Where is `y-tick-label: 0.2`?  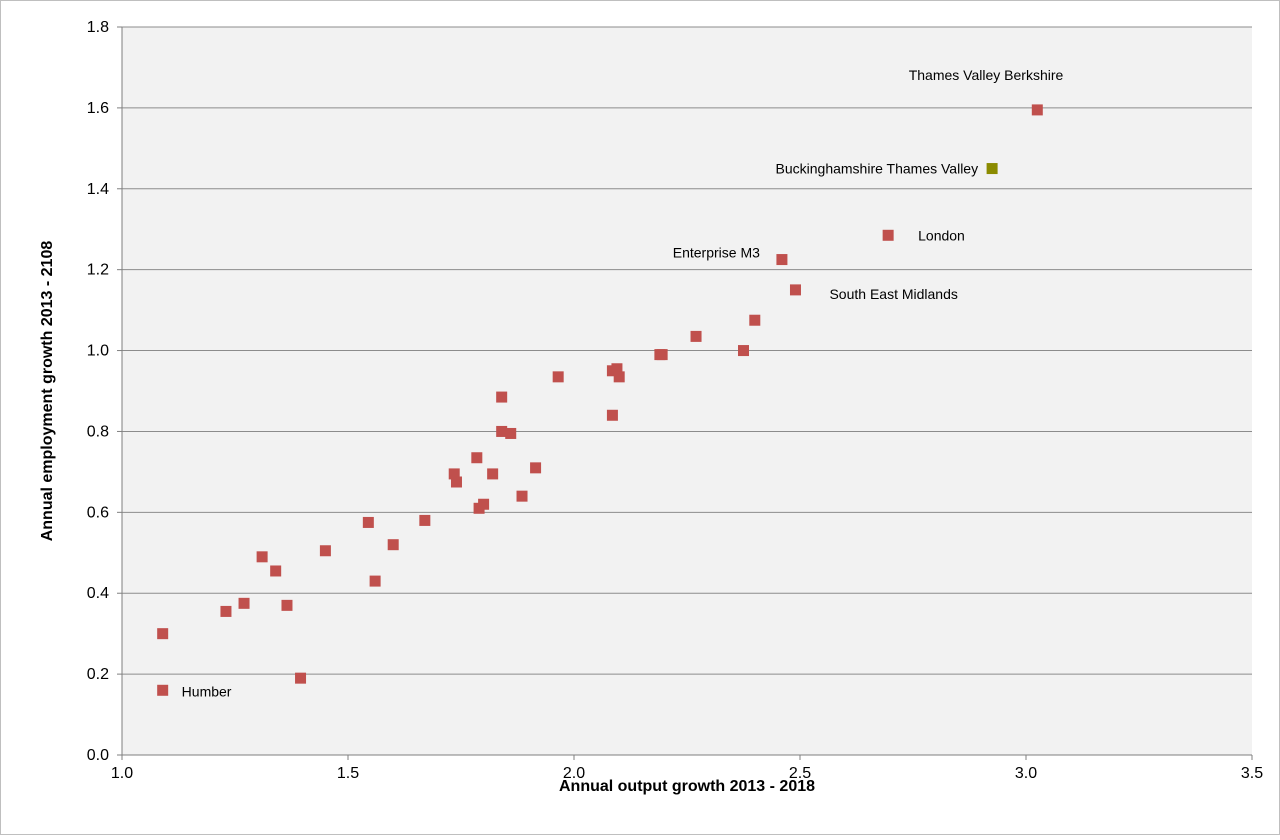 y-tick-label: 0.2 is located at coordinates (98, 674).